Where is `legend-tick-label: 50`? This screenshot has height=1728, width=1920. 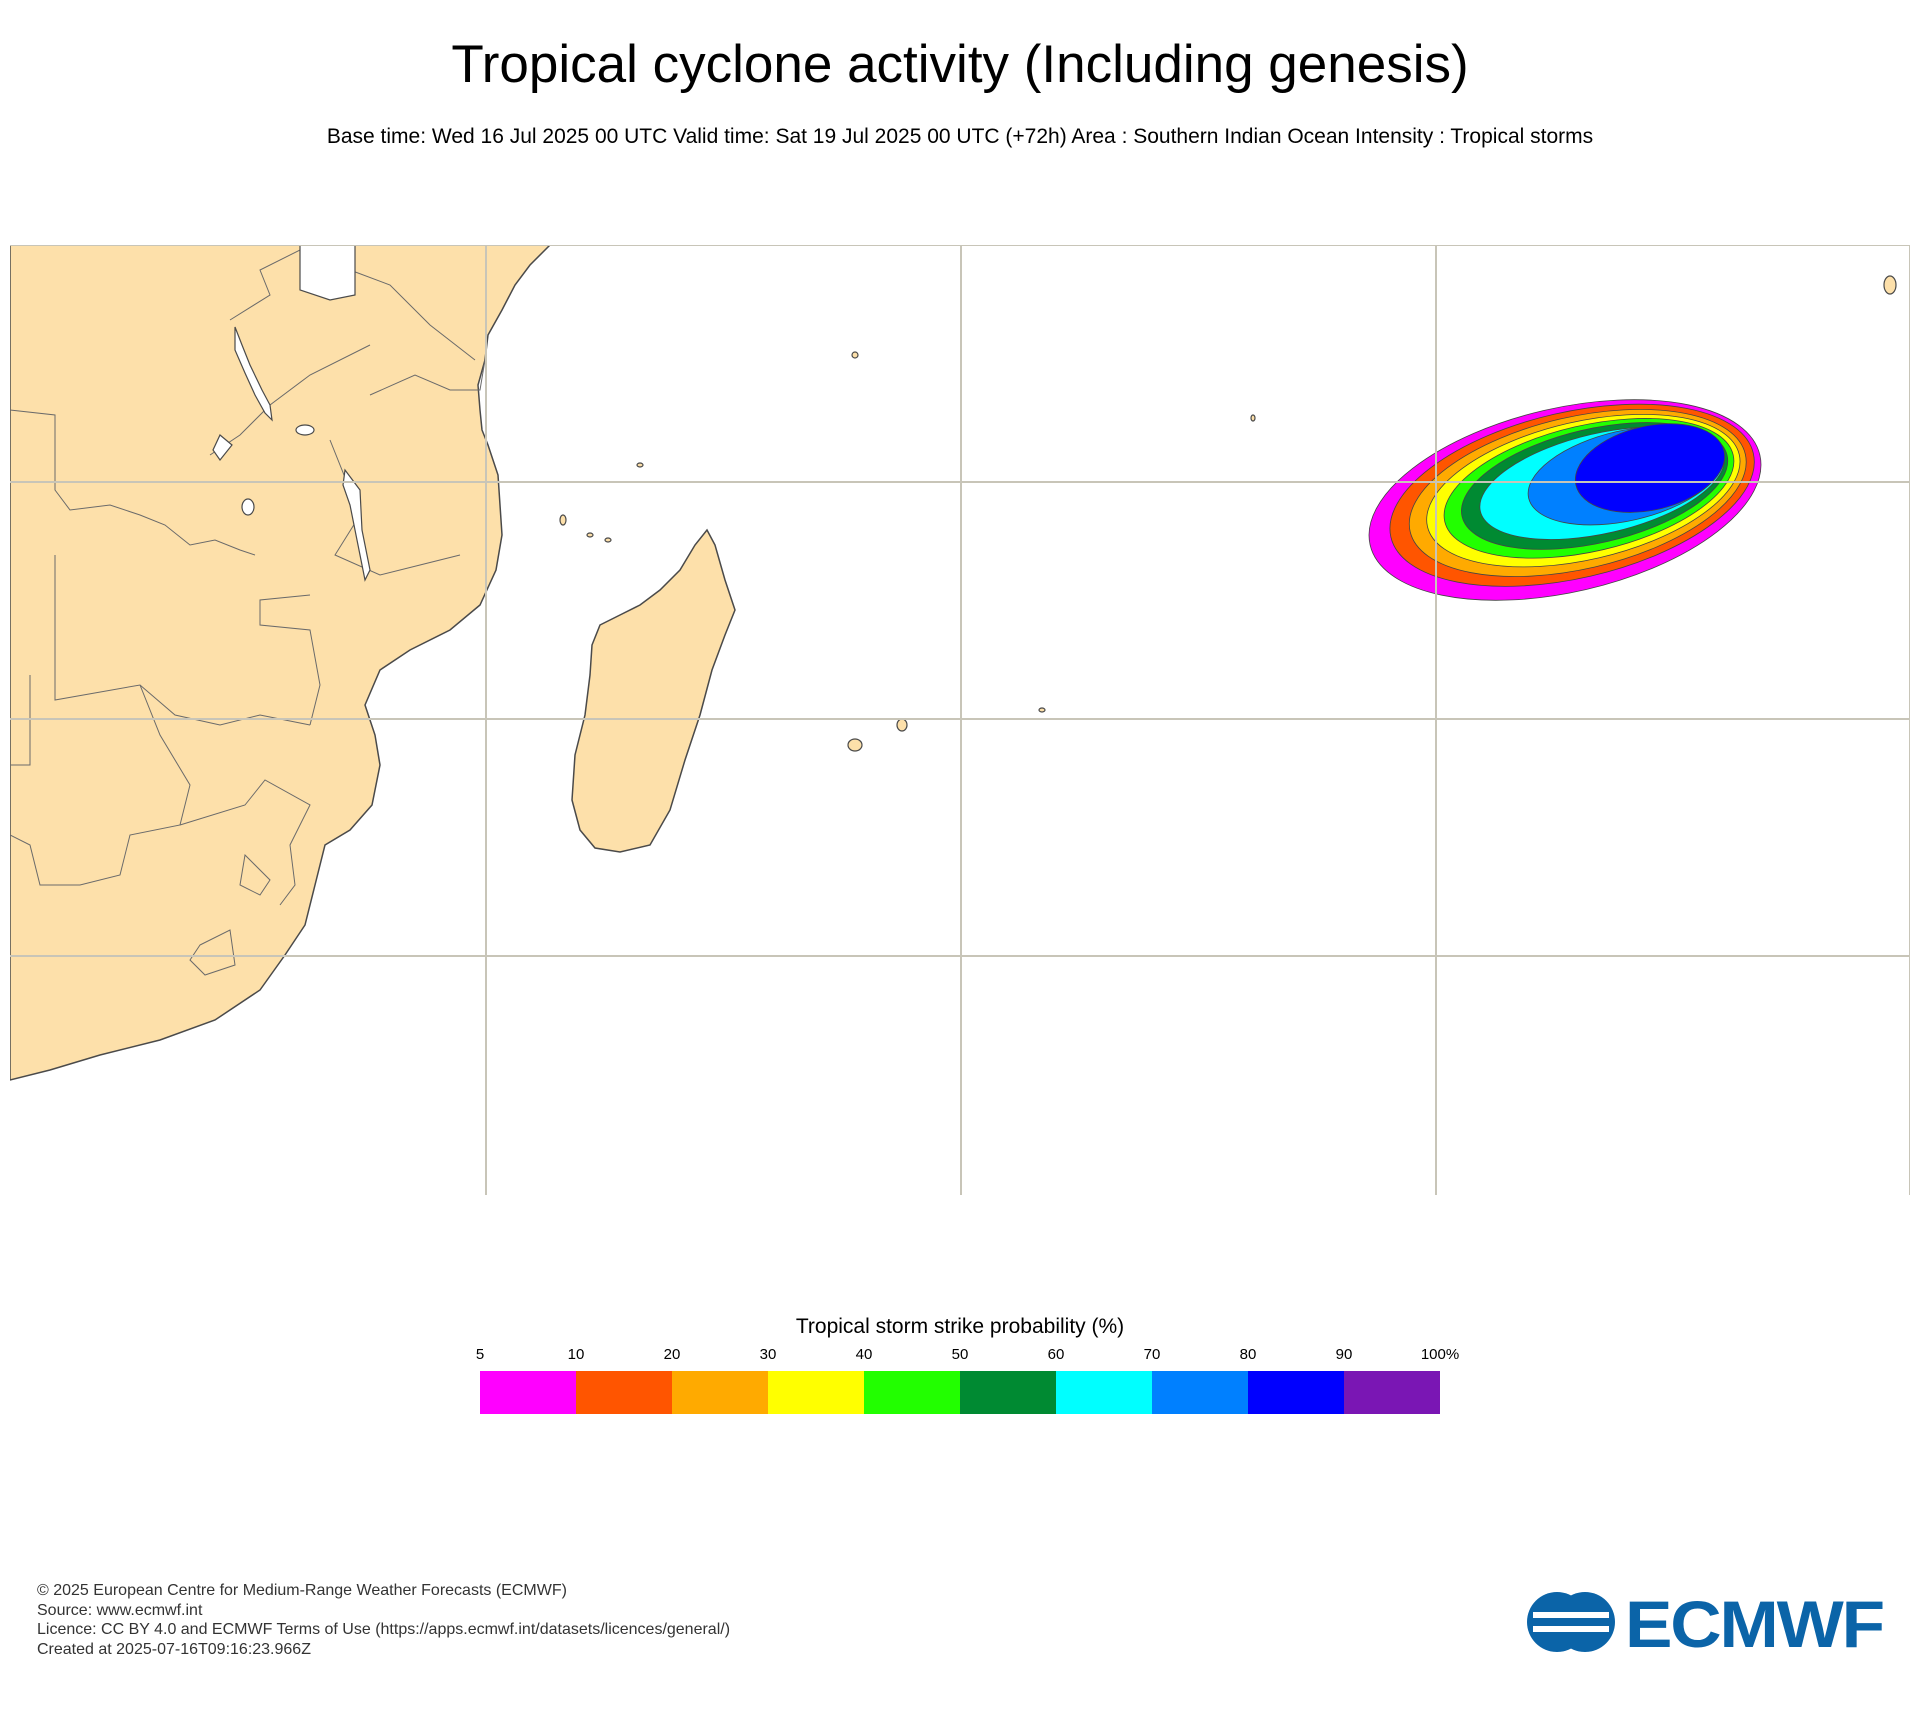 legend-tick-label: 50 is located at coordinates (960, 1354).